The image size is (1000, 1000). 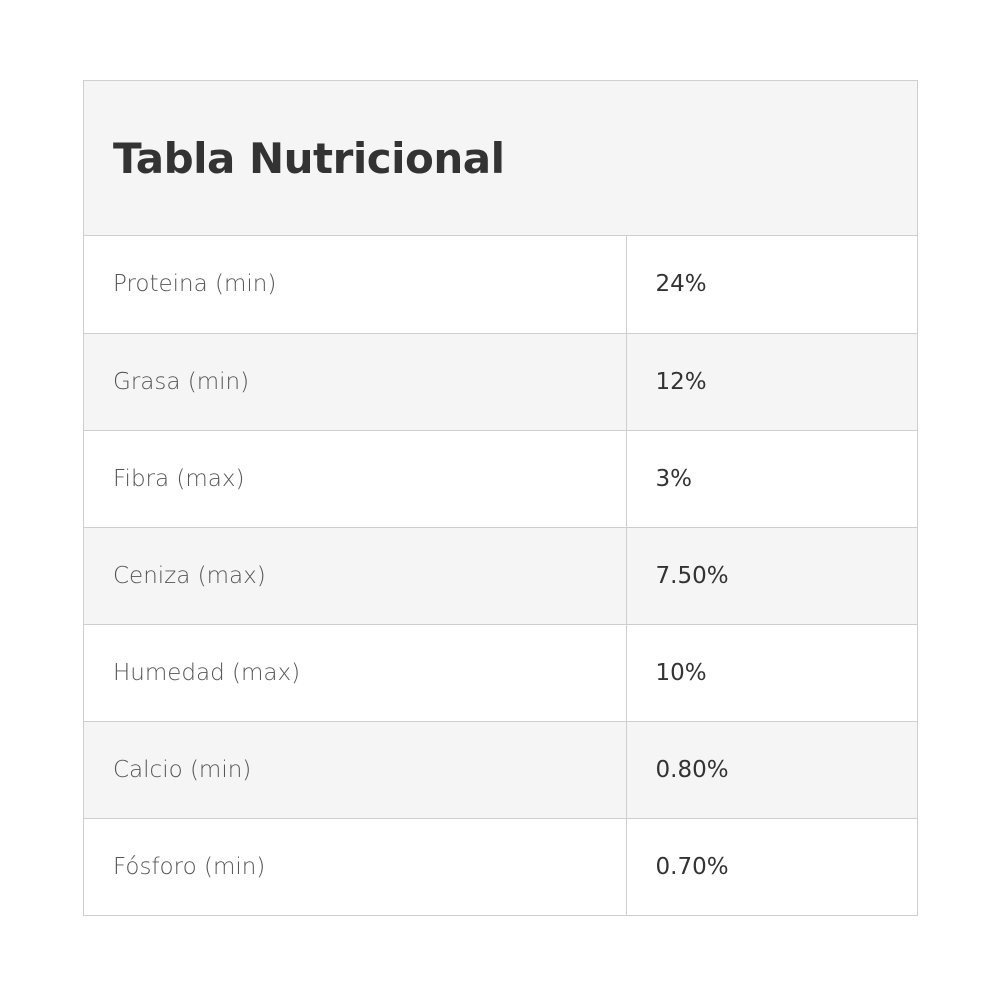 I want to click on nutrient-name: Fibra (max), so click(x=355, y=478).